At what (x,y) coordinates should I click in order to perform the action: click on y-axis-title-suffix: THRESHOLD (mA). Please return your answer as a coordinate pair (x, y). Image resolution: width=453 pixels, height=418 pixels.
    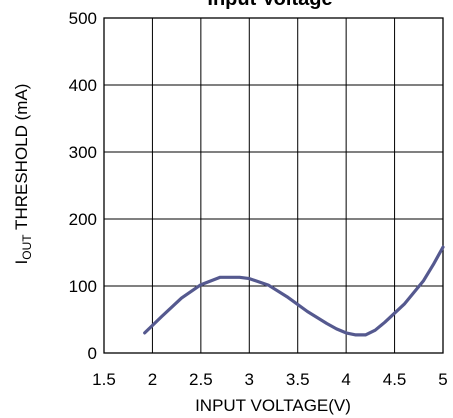
    Looking at the image, I should click on (21, 159).